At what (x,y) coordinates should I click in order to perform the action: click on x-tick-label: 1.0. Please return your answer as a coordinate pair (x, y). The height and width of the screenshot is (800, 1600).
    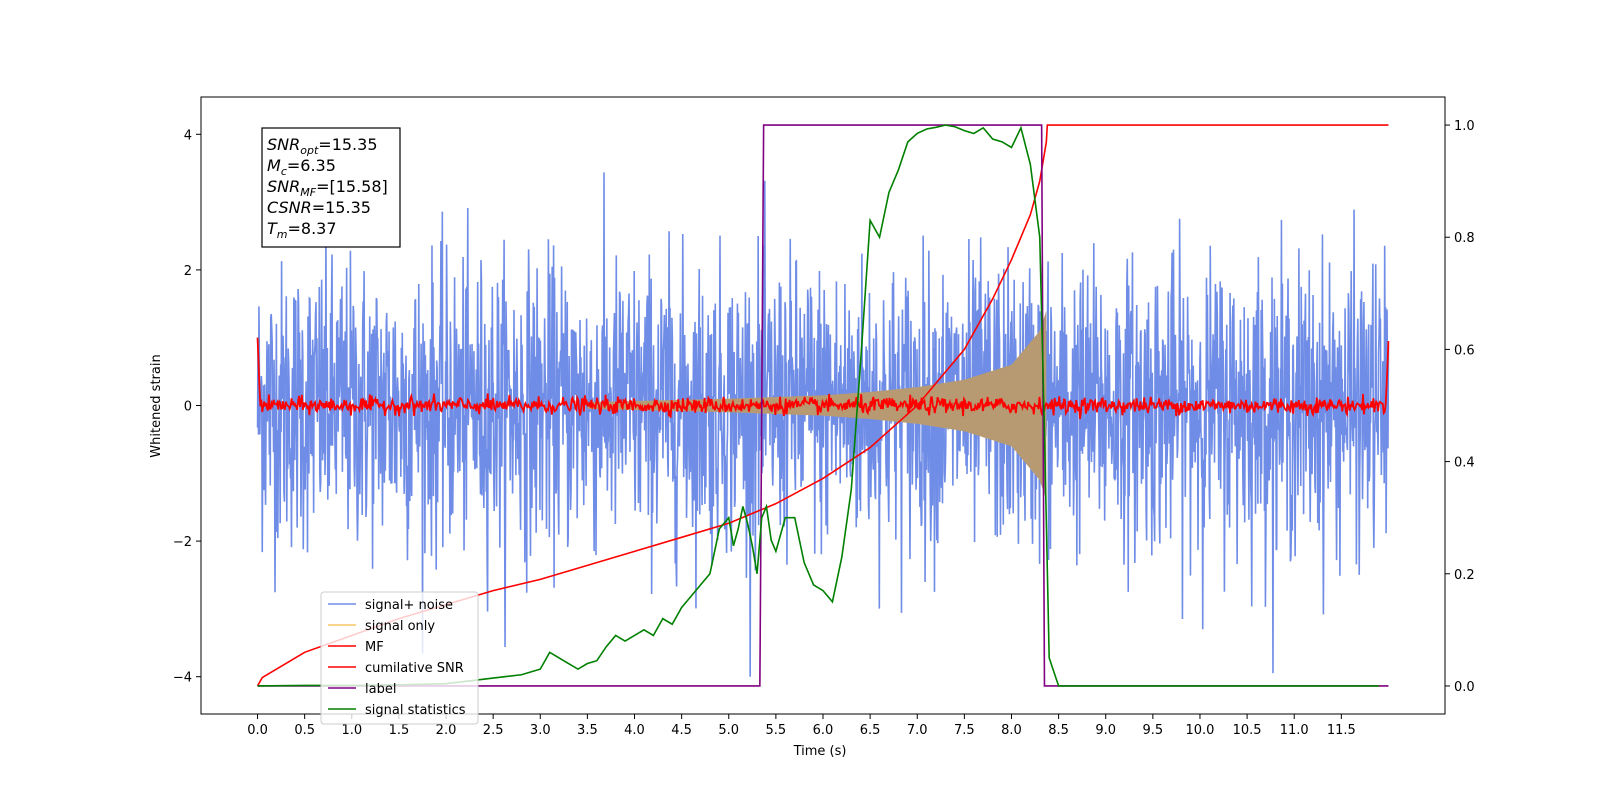
    Looking at the image, I should click on (351, 730).